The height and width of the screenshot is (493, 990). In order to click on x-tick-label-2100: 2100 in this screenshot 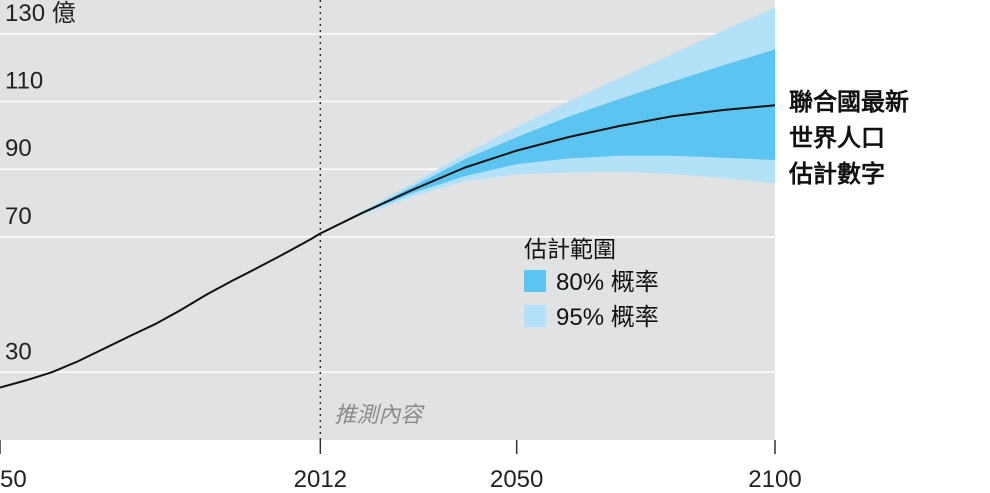, I will do `click(774, 479)`.